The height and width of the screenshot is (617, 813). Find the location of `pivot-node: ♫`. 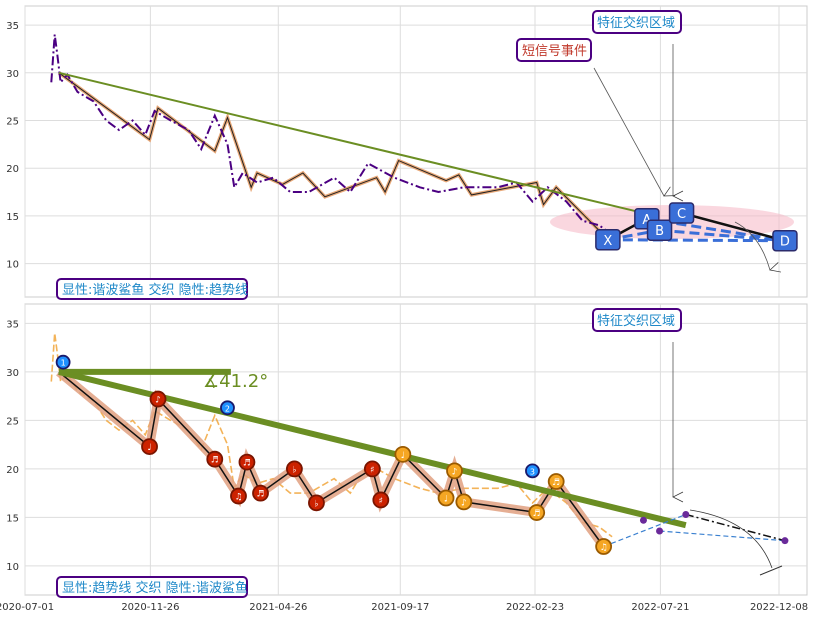

pivot-node: ♫ is located at coordinates (238, 496).